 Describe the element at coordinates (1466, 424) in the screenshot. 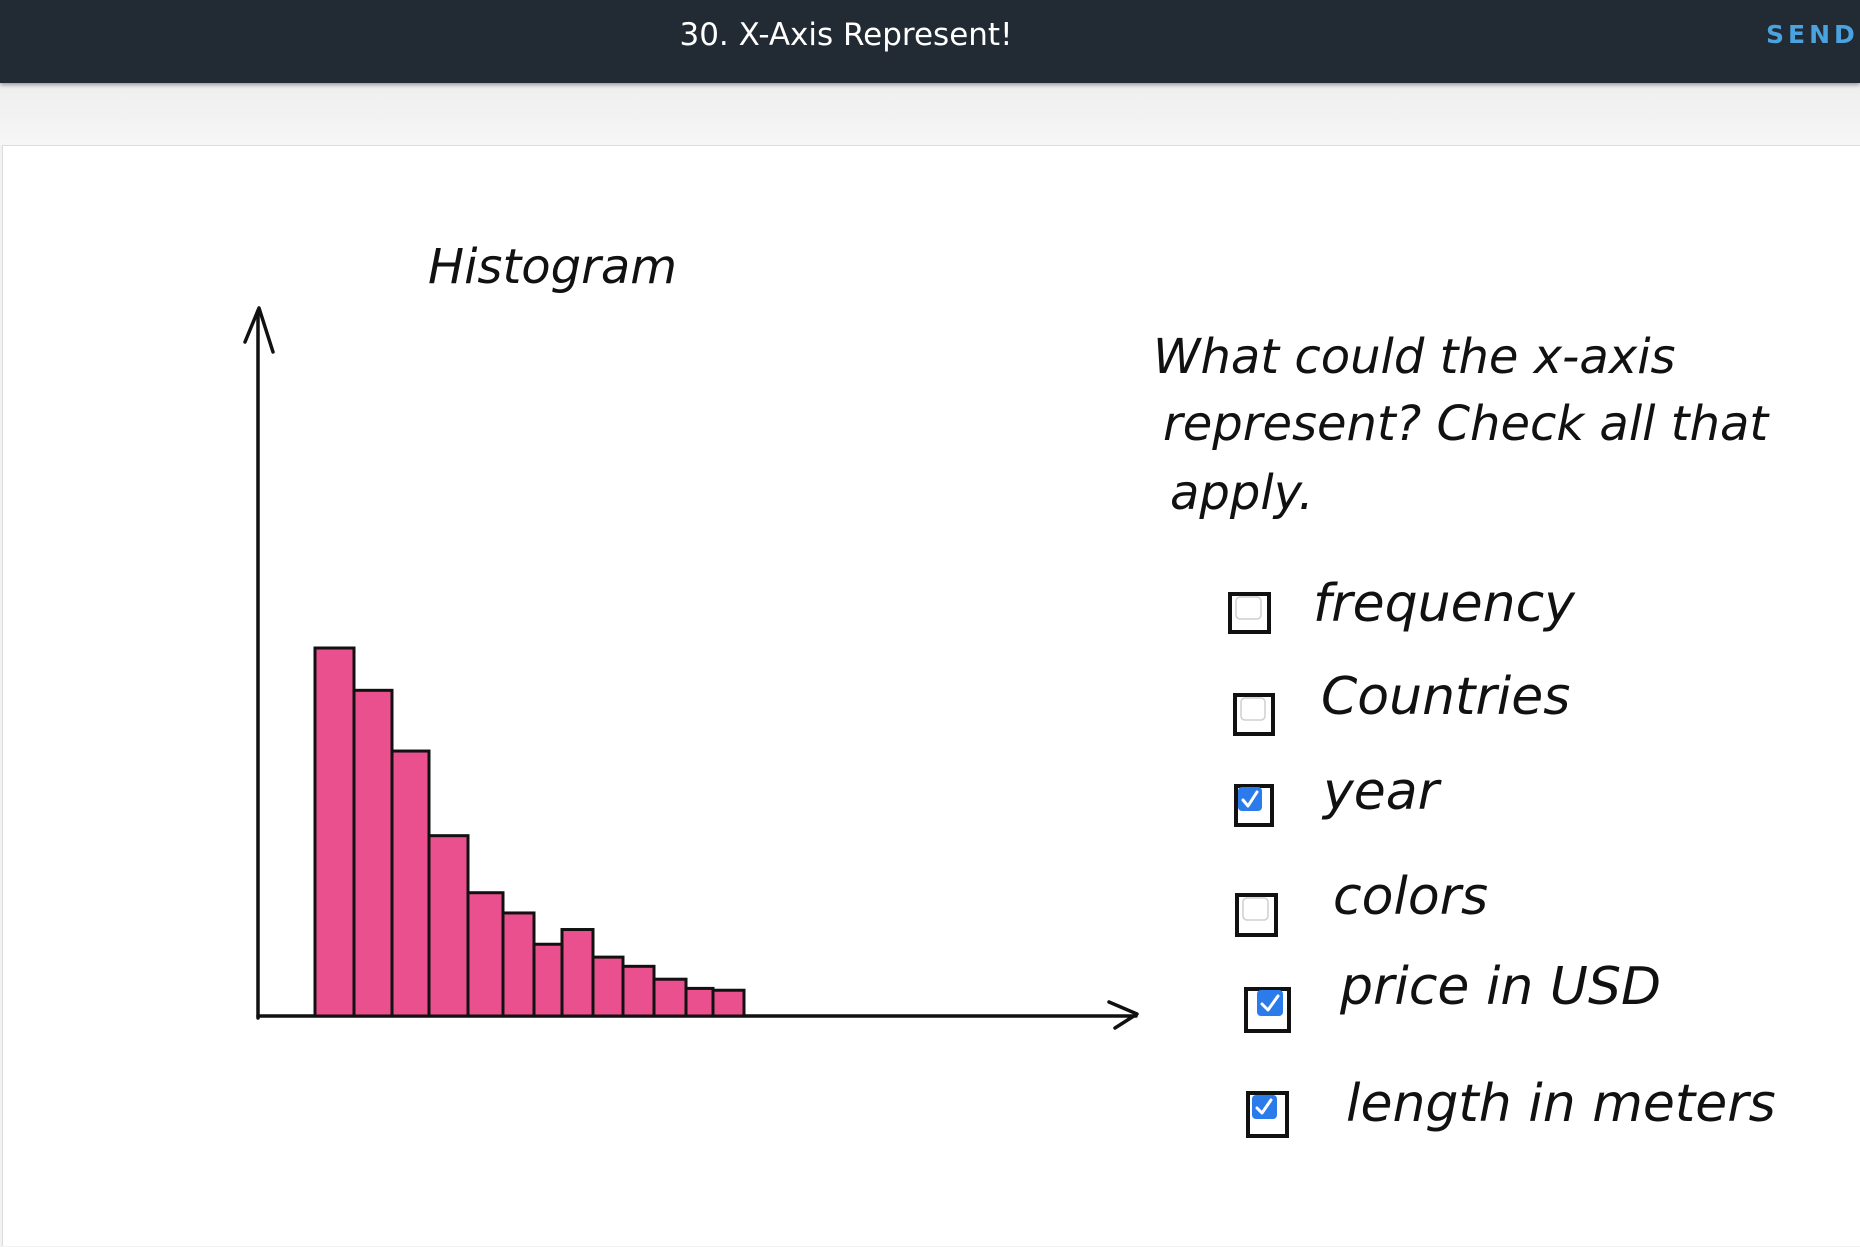

I see `question-line-2: represent? Check all that` at that location.